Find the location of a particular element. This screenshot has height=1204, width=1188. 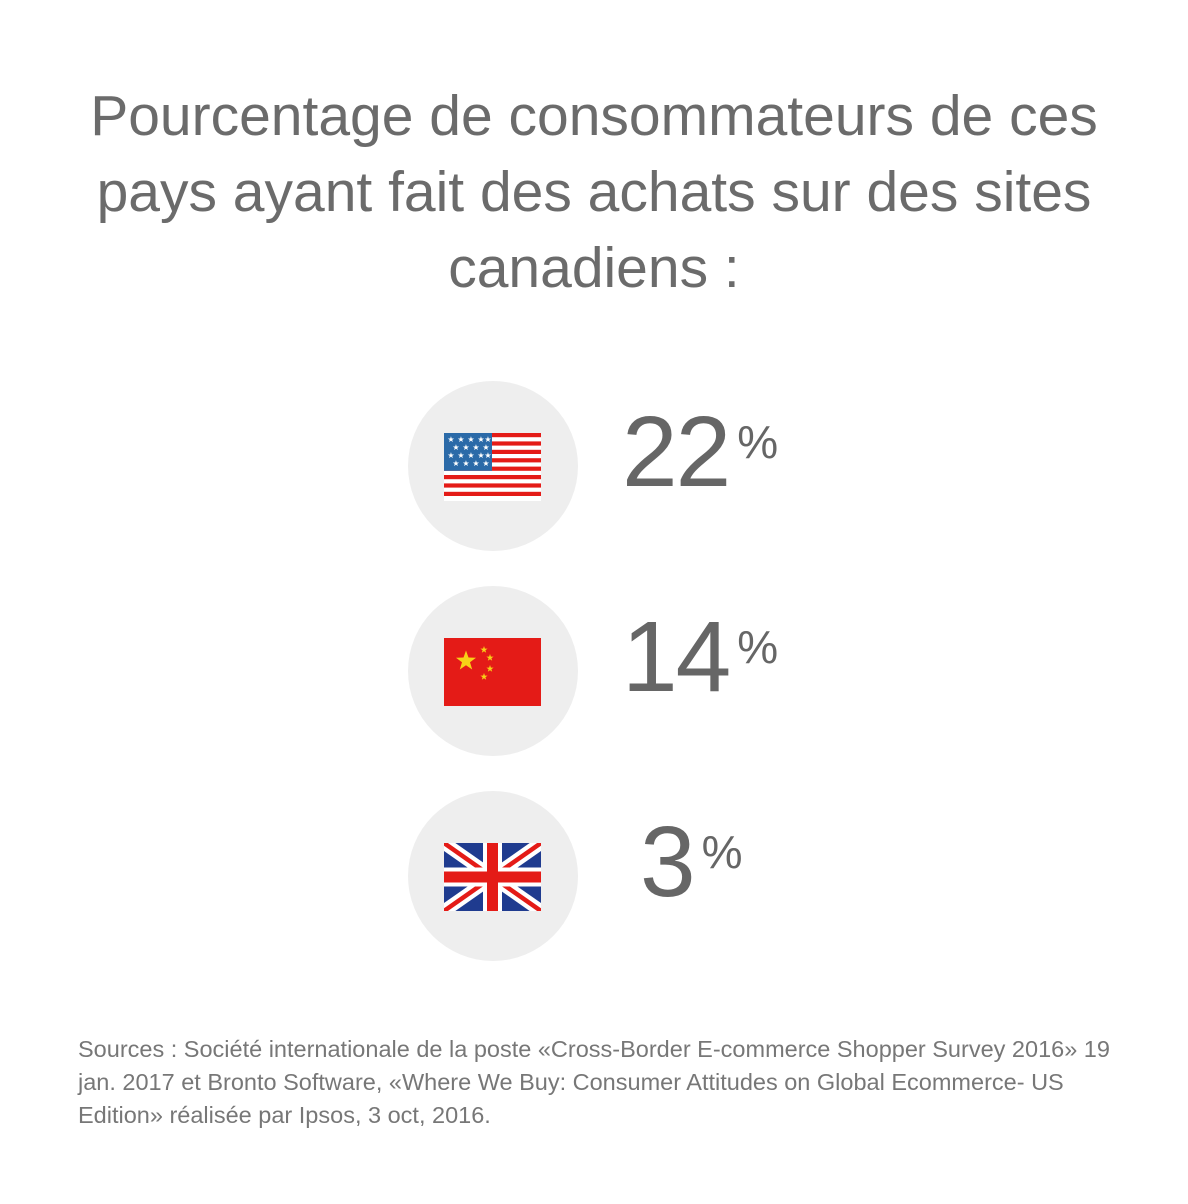

stat-row-china: 14 % is located at coordinates (618, 671).